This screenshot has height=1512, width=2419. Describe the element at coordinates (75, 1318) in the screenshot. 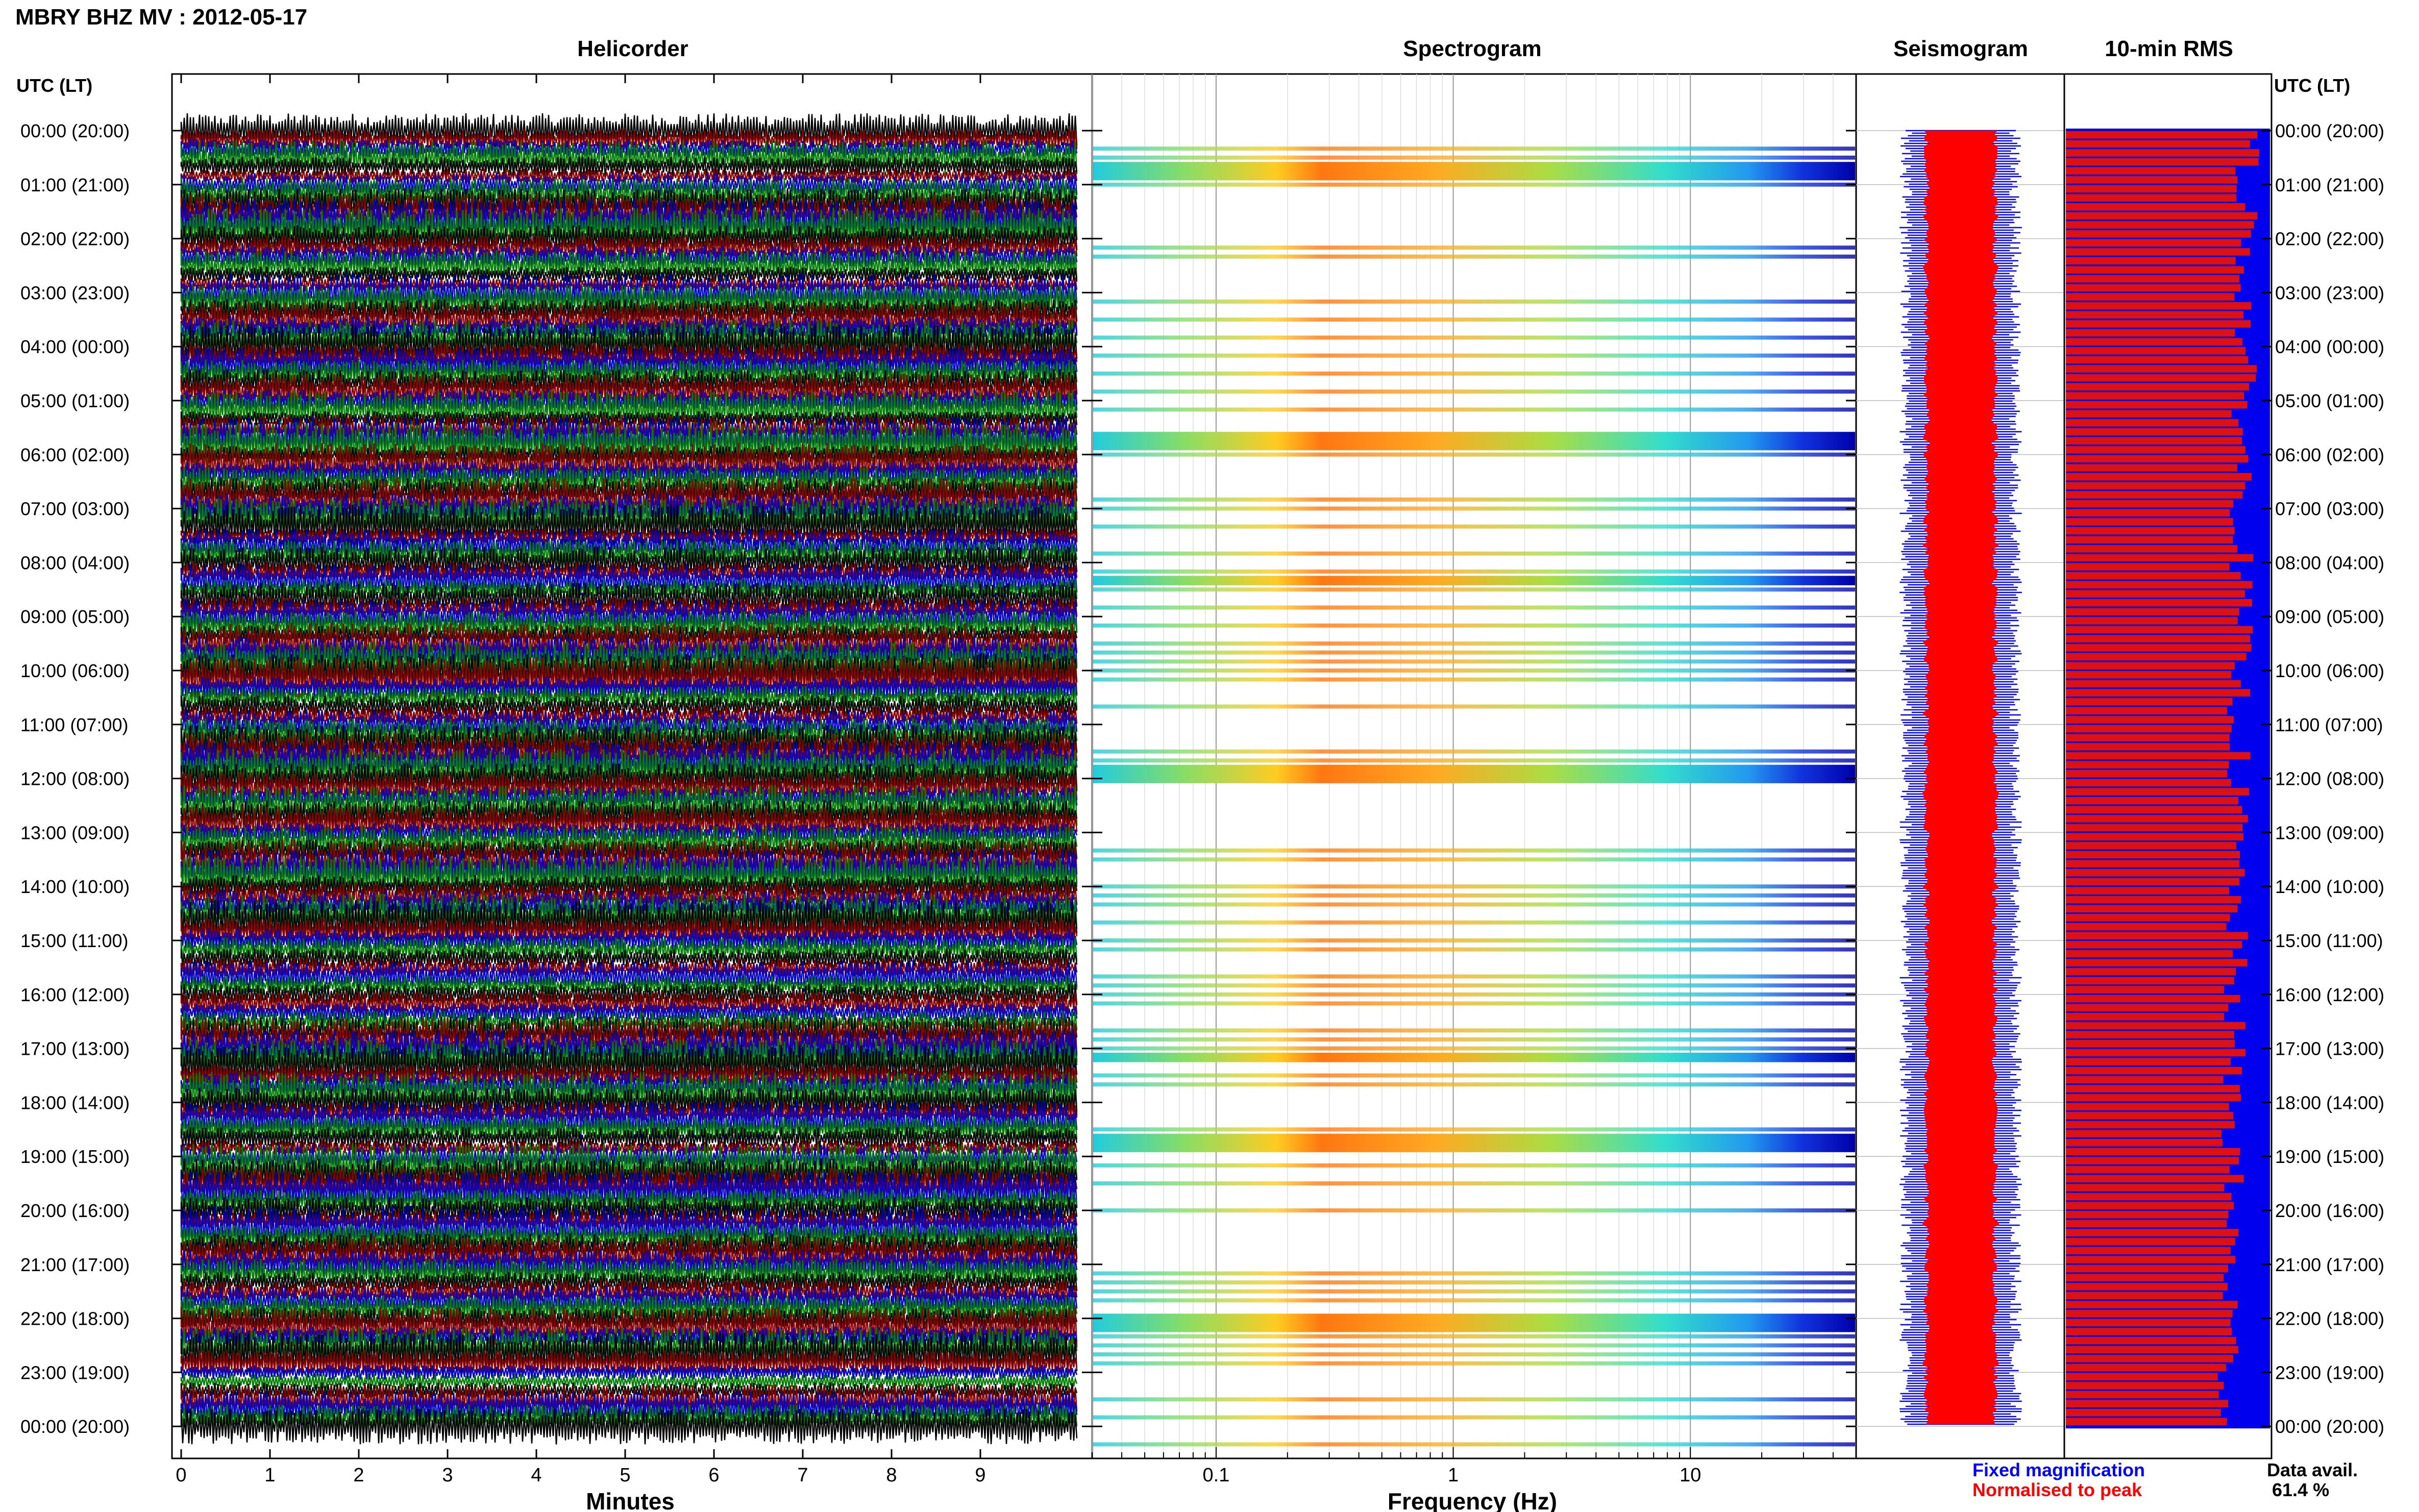

I see `time-label-left: 22:00 (18:00)` at that location.